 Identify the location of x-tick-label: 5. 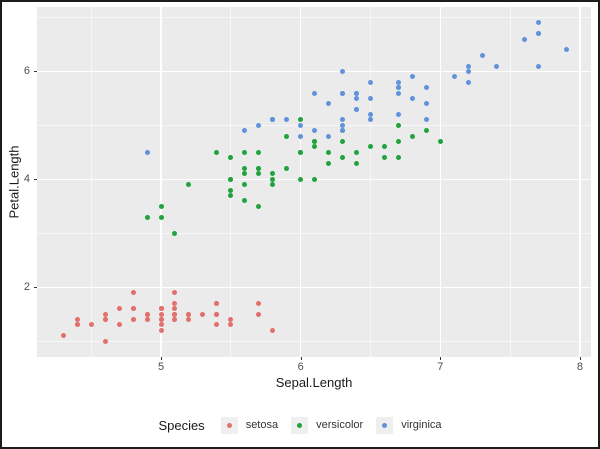
(161, 367).